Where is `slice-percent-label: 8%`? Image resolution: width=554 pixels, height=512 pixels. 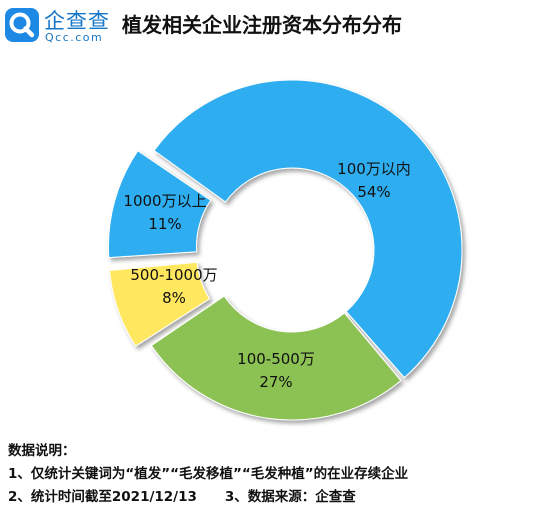
slice-percent-label: 8% is located at coordinates (174, 298).